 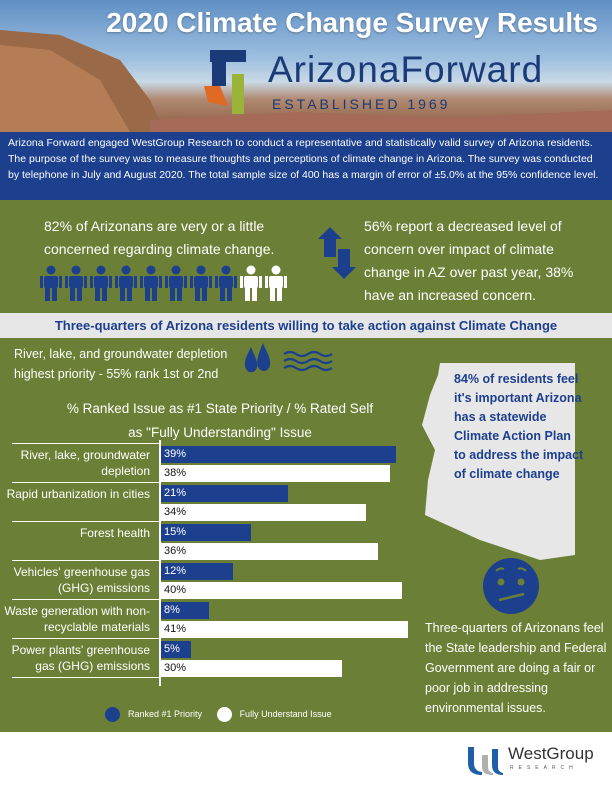 I want to click on bar-understand: 40%, so click(x=282, y=590).